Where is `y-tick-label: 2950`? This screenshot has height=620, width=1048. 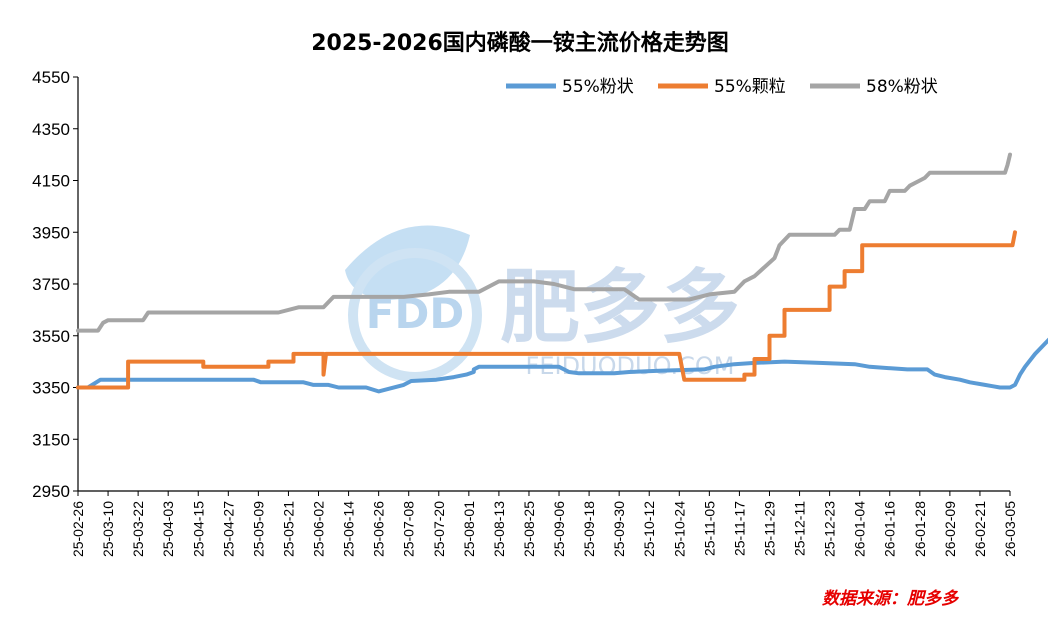 y-tick-label: 2950 is located at coordinates (51, 491).